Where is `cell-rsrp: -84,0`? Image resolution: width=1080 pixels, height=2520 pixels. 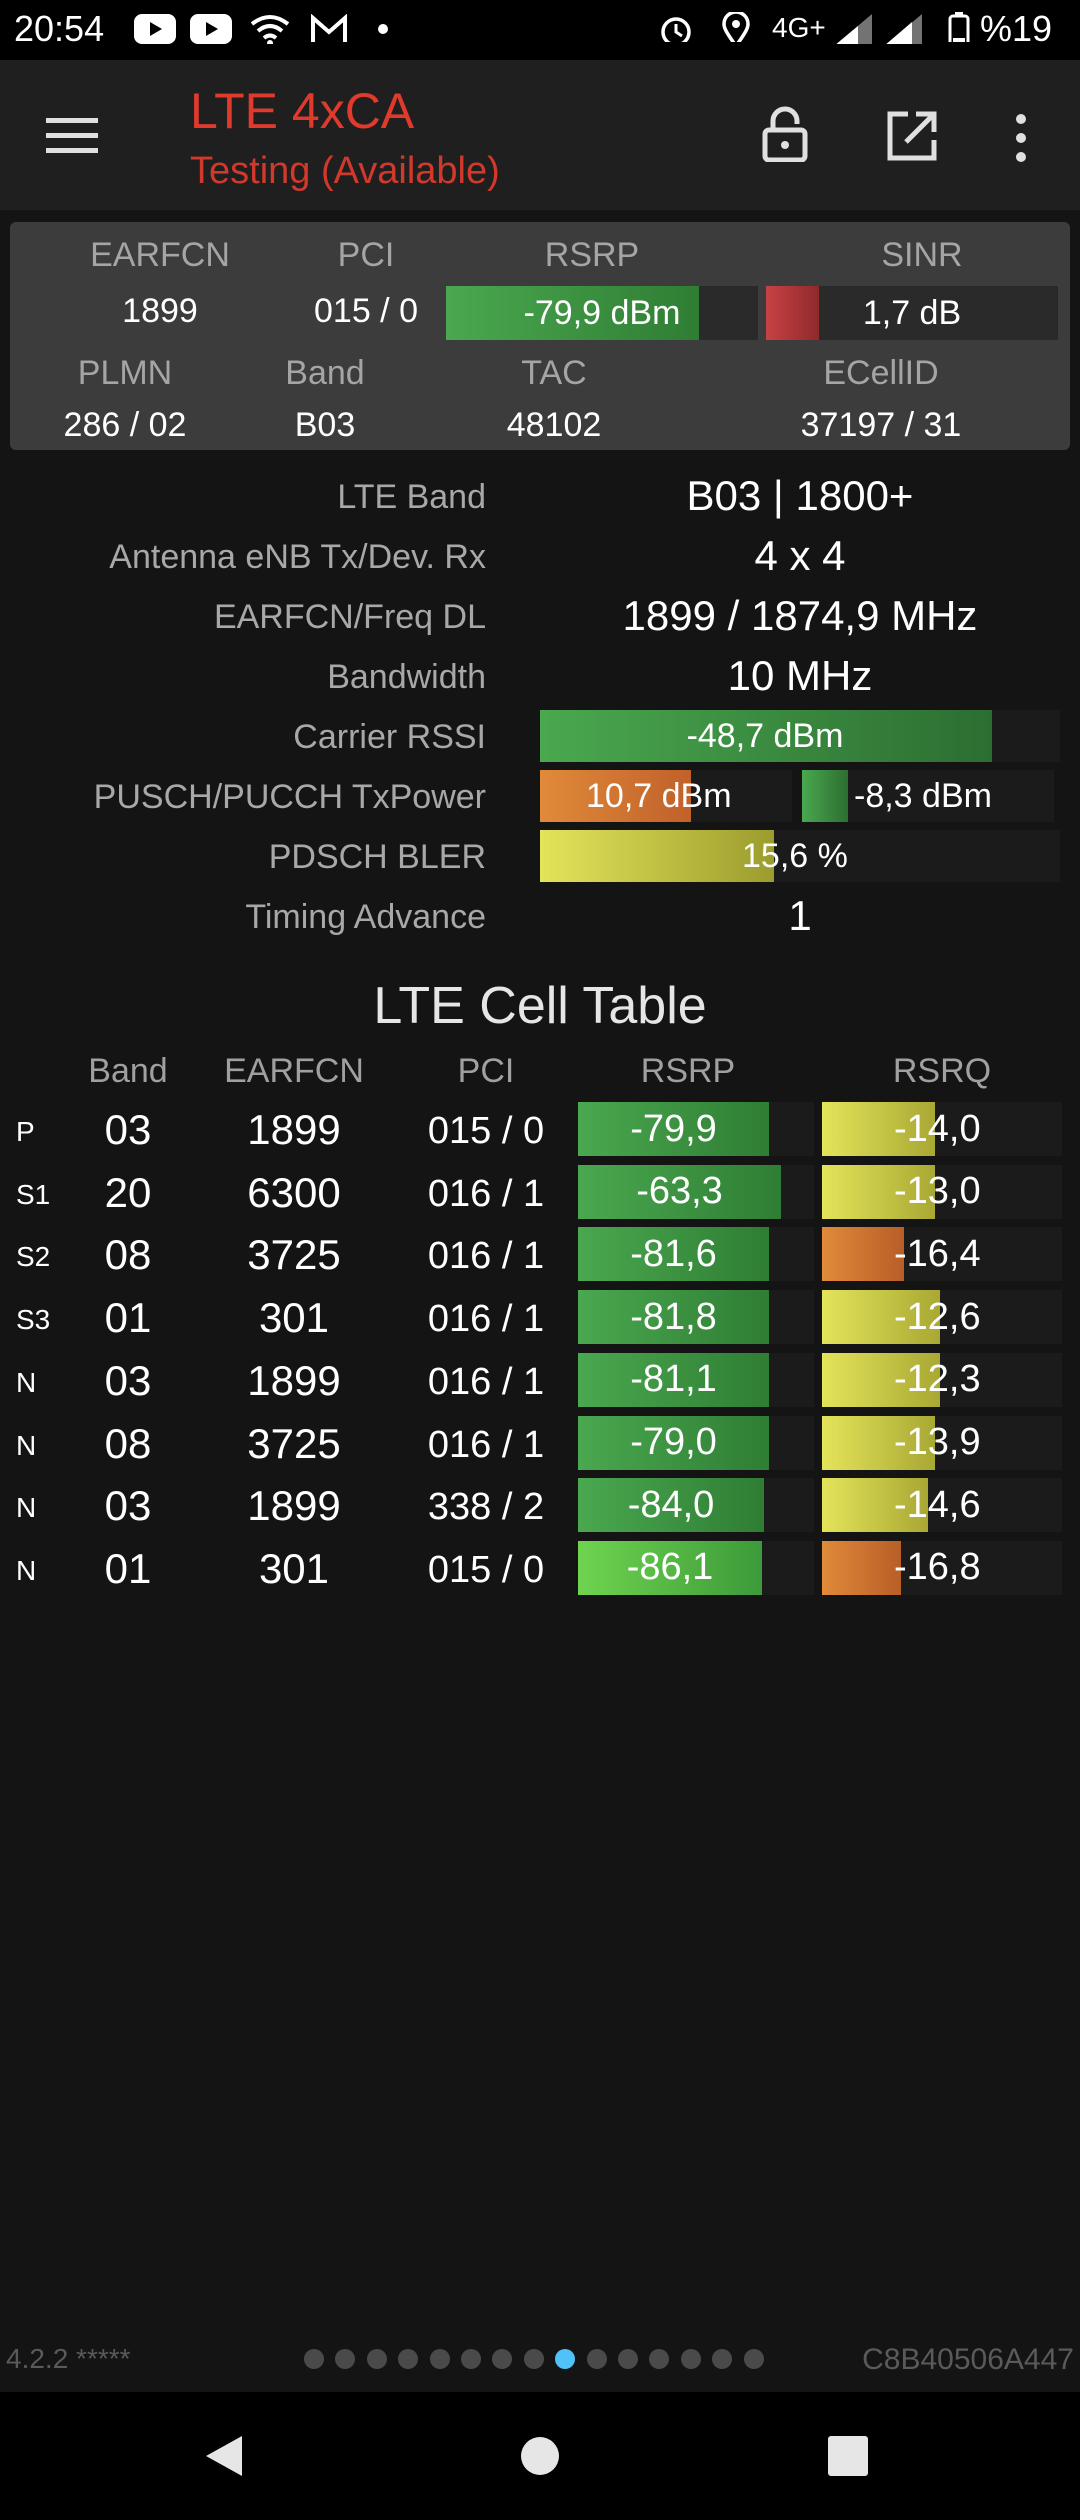 cell-rsrp: -84,0 is located at coordinates (671, 1504).